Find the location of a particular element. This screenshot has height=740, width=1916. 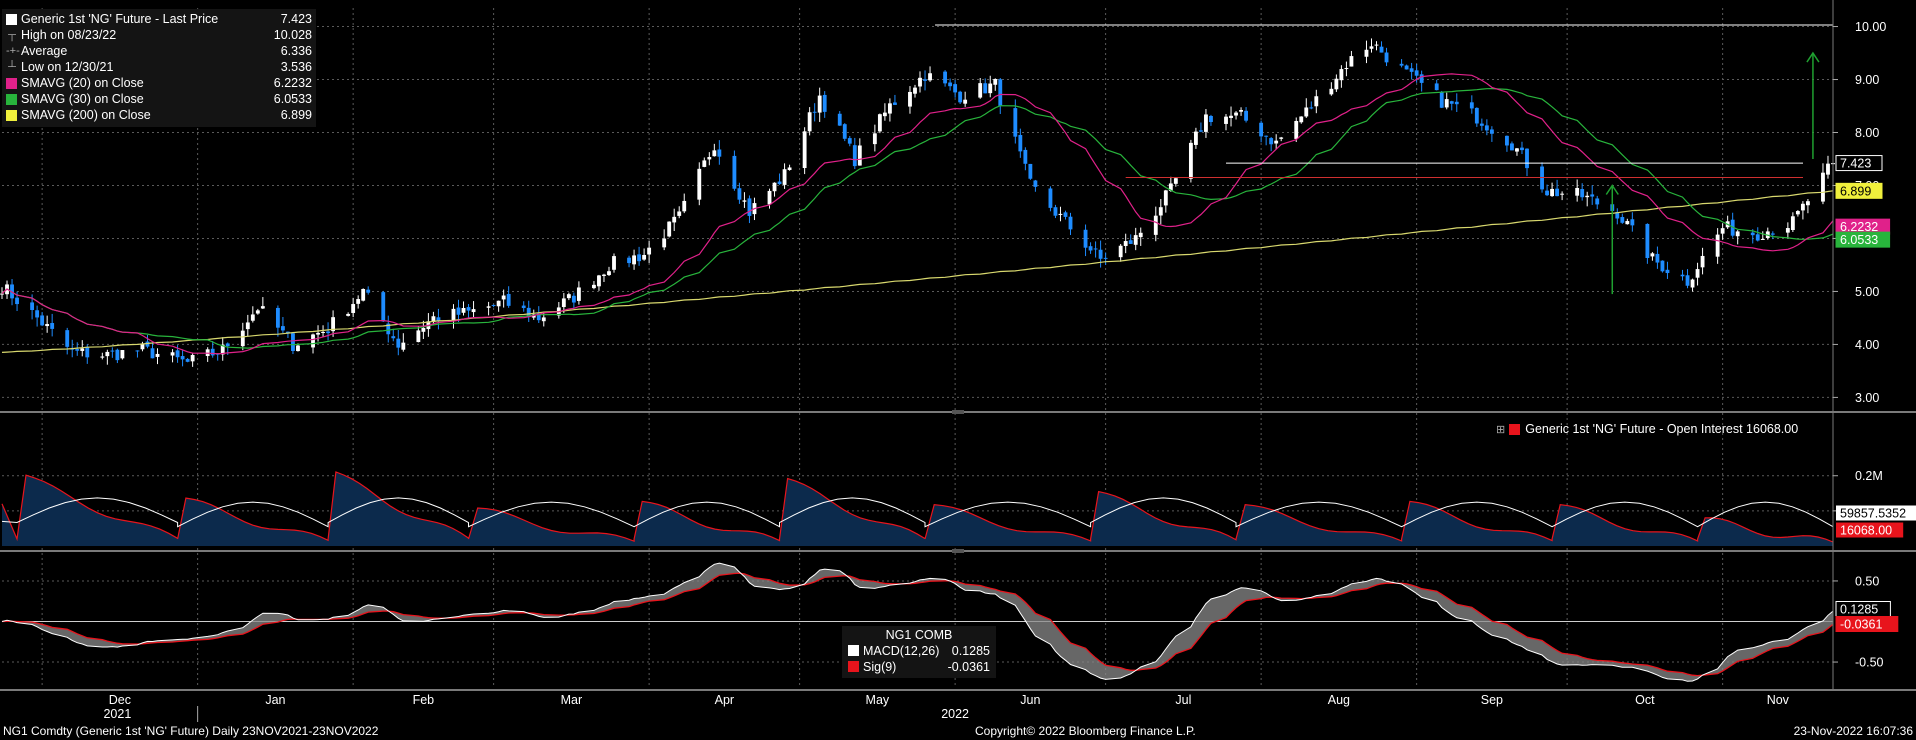

legend-row-value: 6.2232 is located at coordinates (292, 83).